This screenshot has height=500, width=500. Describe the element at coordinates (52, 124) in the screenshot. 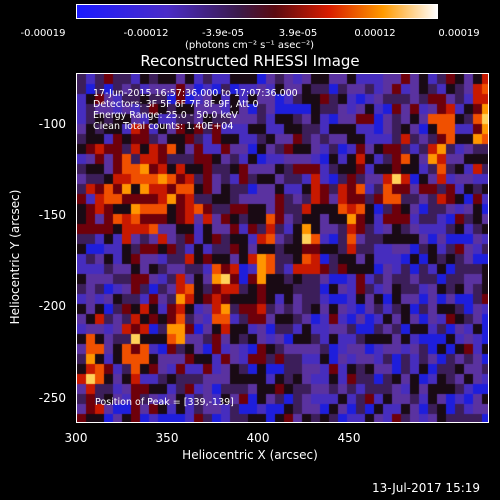

I see `y-tick: -100` at that location.